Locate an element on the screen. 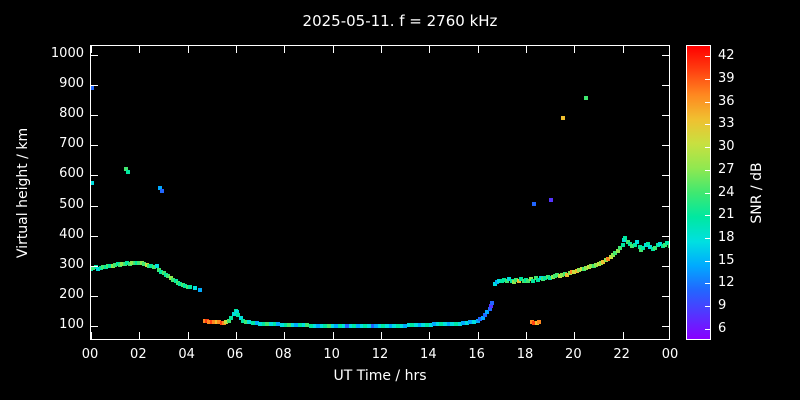 Image resolution: width=800 pixels, height=400 pixels. x-axis-label: UT Time / hrs is located at coordinates (380, 376).